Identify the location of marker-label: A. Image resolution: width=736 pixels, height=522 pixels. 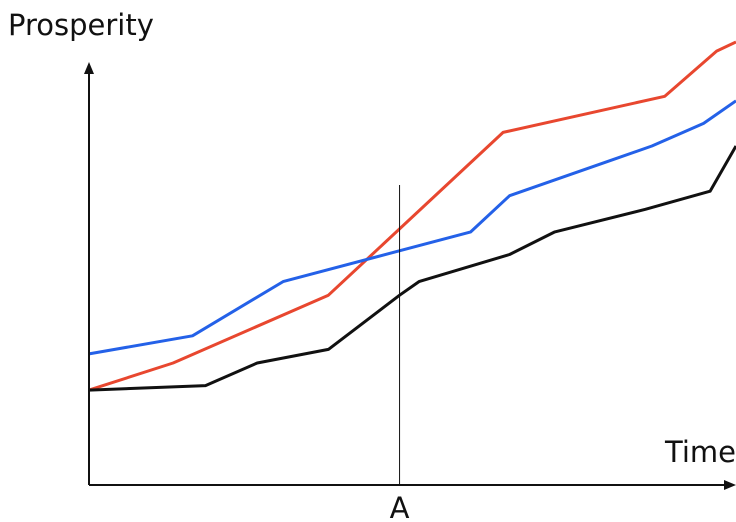
(400, 506).